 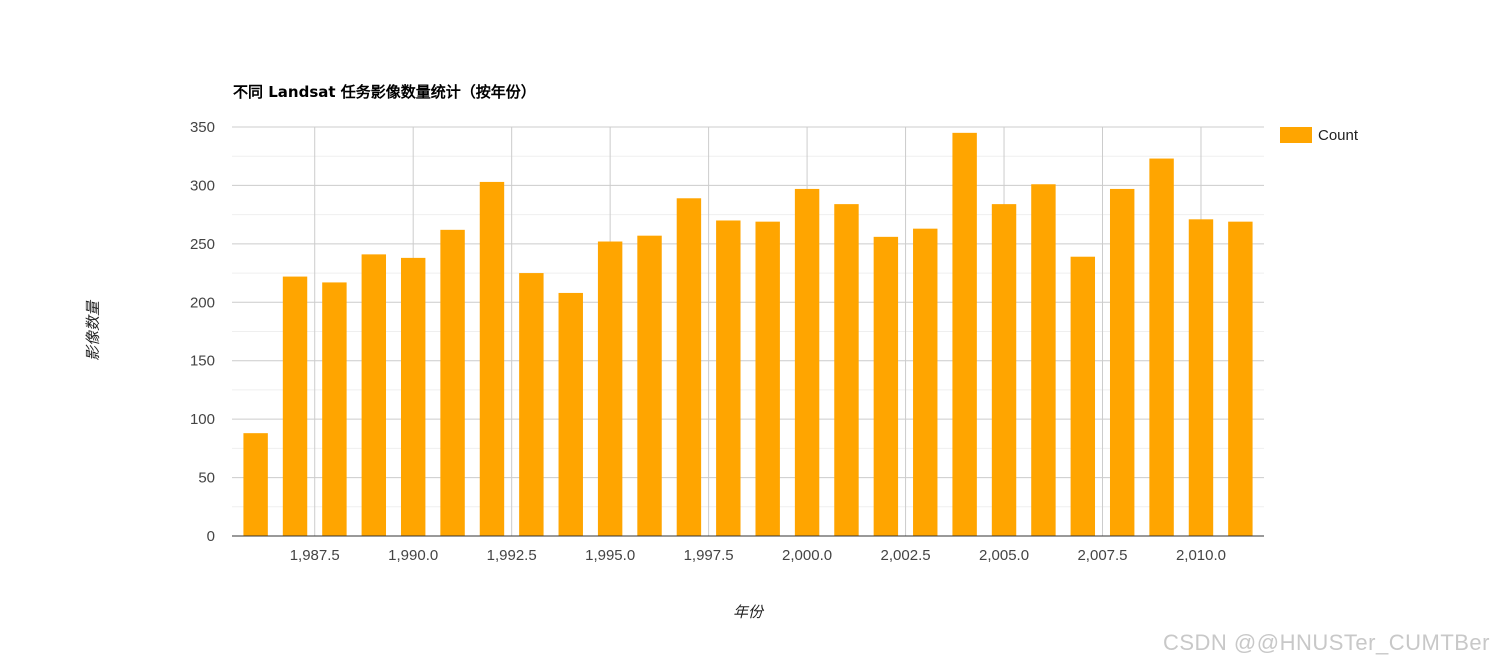 I want to click on y-tick-label: 350, so click(x=202, y=127).